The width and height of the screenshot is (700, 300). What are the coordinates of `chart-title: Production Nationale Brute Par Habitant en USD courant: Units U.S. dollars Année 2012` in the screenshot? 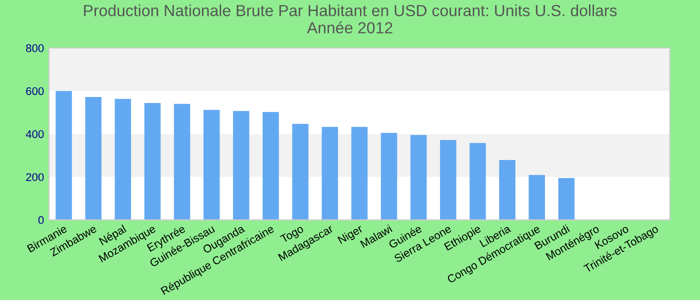 It's located at (350, 19).